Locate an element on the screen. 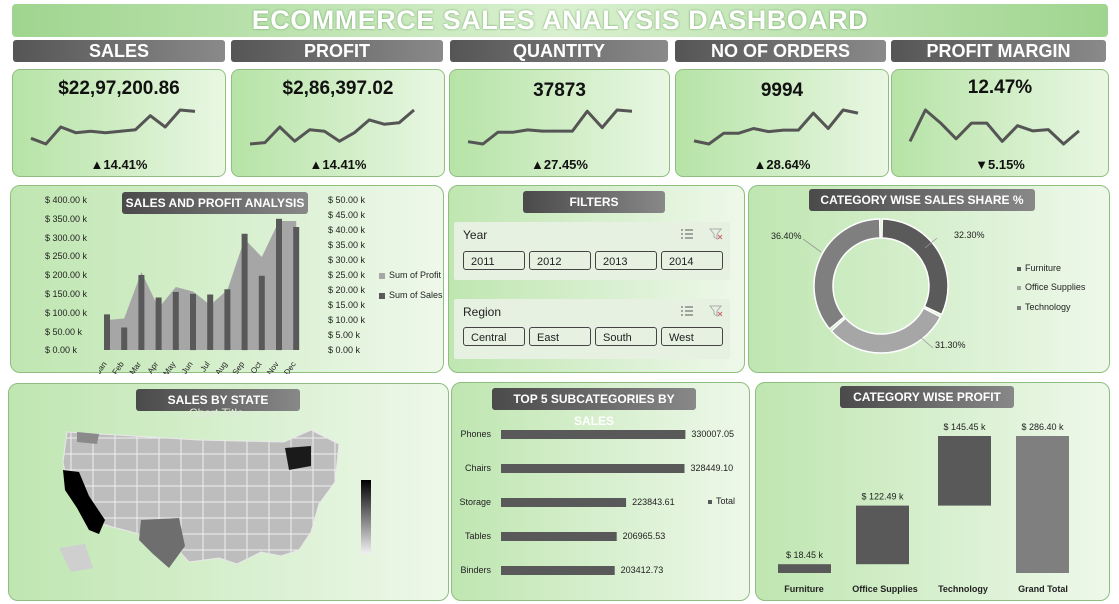 The width and height of the screenshot is (1119, 604). profit-category-label: Technology is located at coordinates (963, 589).